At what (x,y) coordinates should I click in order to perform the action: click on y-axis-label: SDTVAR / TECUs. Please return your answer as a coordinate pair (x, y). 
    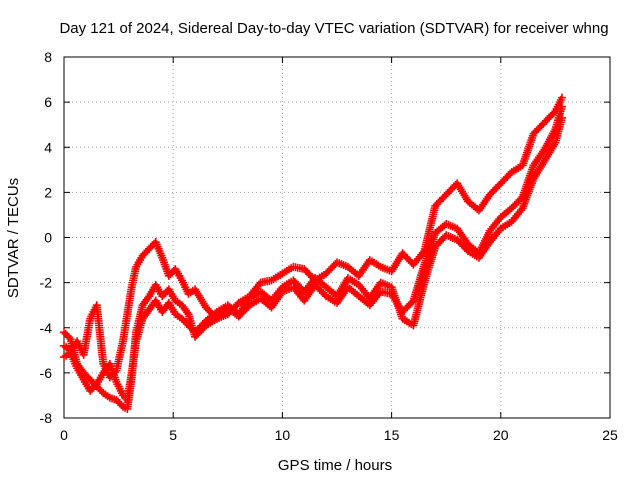
    Looking at the image, I should click on (13, 238).